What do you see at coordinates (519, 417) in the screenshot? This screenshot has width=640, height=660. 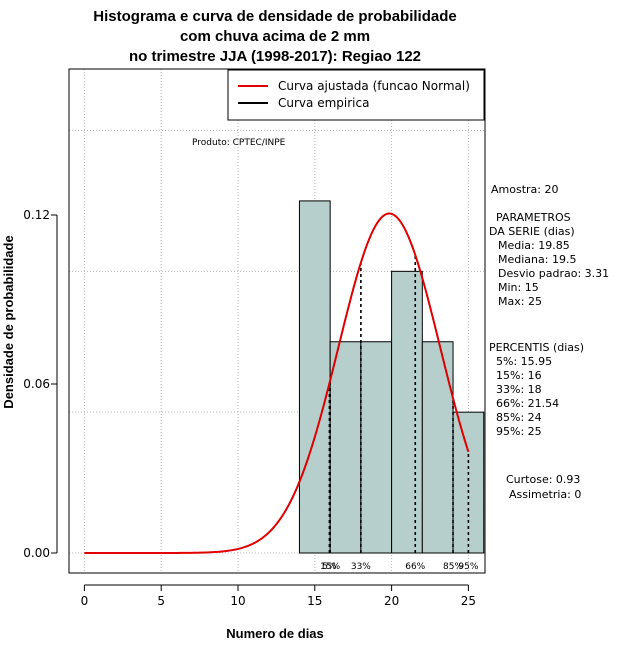 I see `stat-line-13: 85%: 24` at bounding box center [519, 417].